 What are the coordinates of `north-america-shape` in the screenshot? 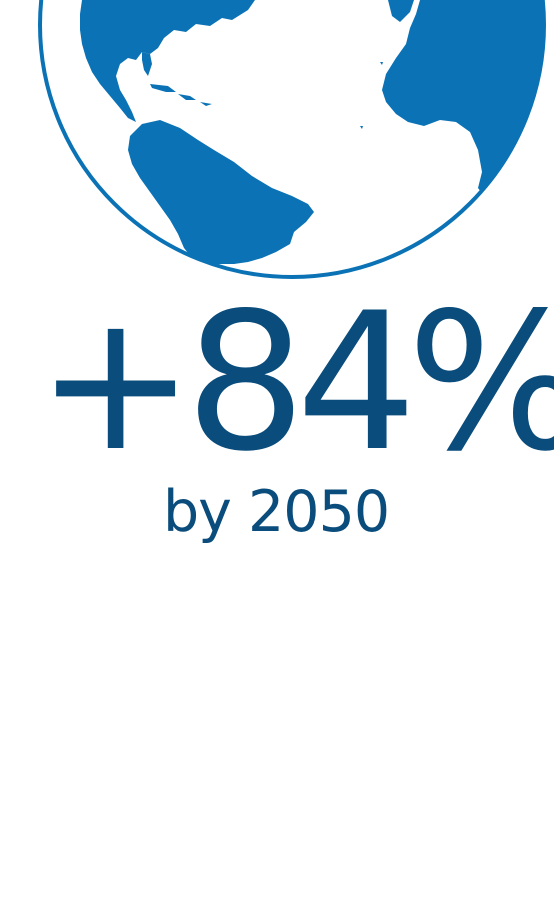 It's located at (167, 61).